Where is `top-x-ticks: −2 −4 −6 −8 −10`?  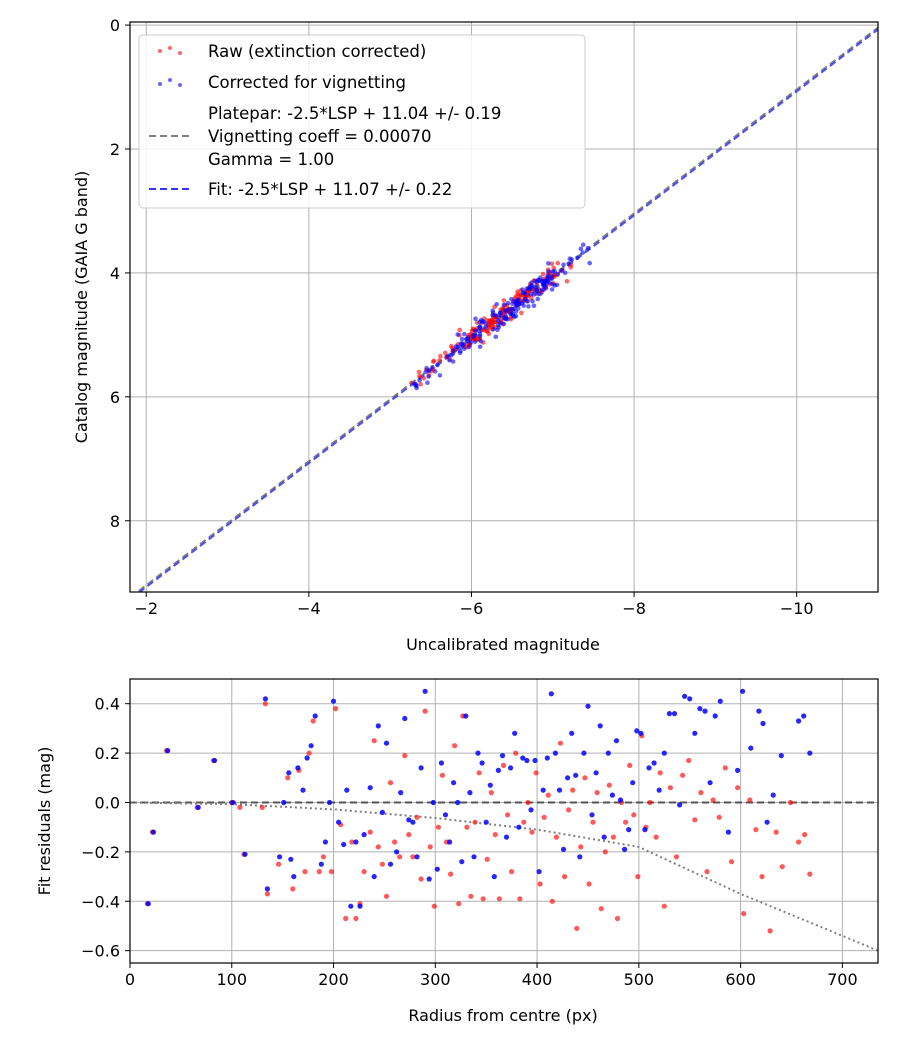
top-x-ticks: −2 −4 −6 −8 −10 is located at coordinates (474, 605).